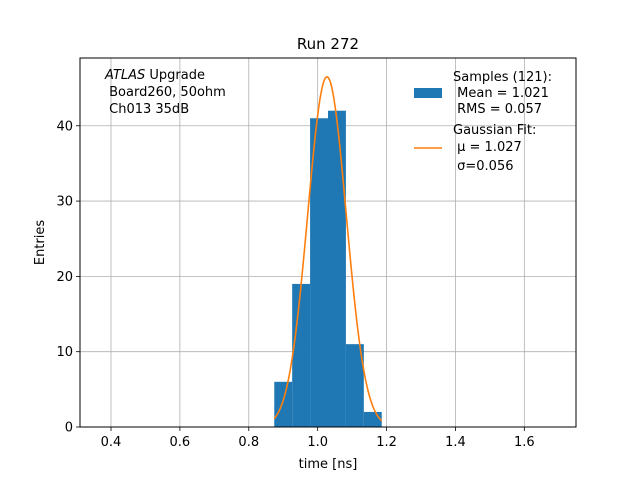  Describe the element at coordinates (175, 75) in the screenshot. I see `annotation-upgrade: Upgrade` at that location.